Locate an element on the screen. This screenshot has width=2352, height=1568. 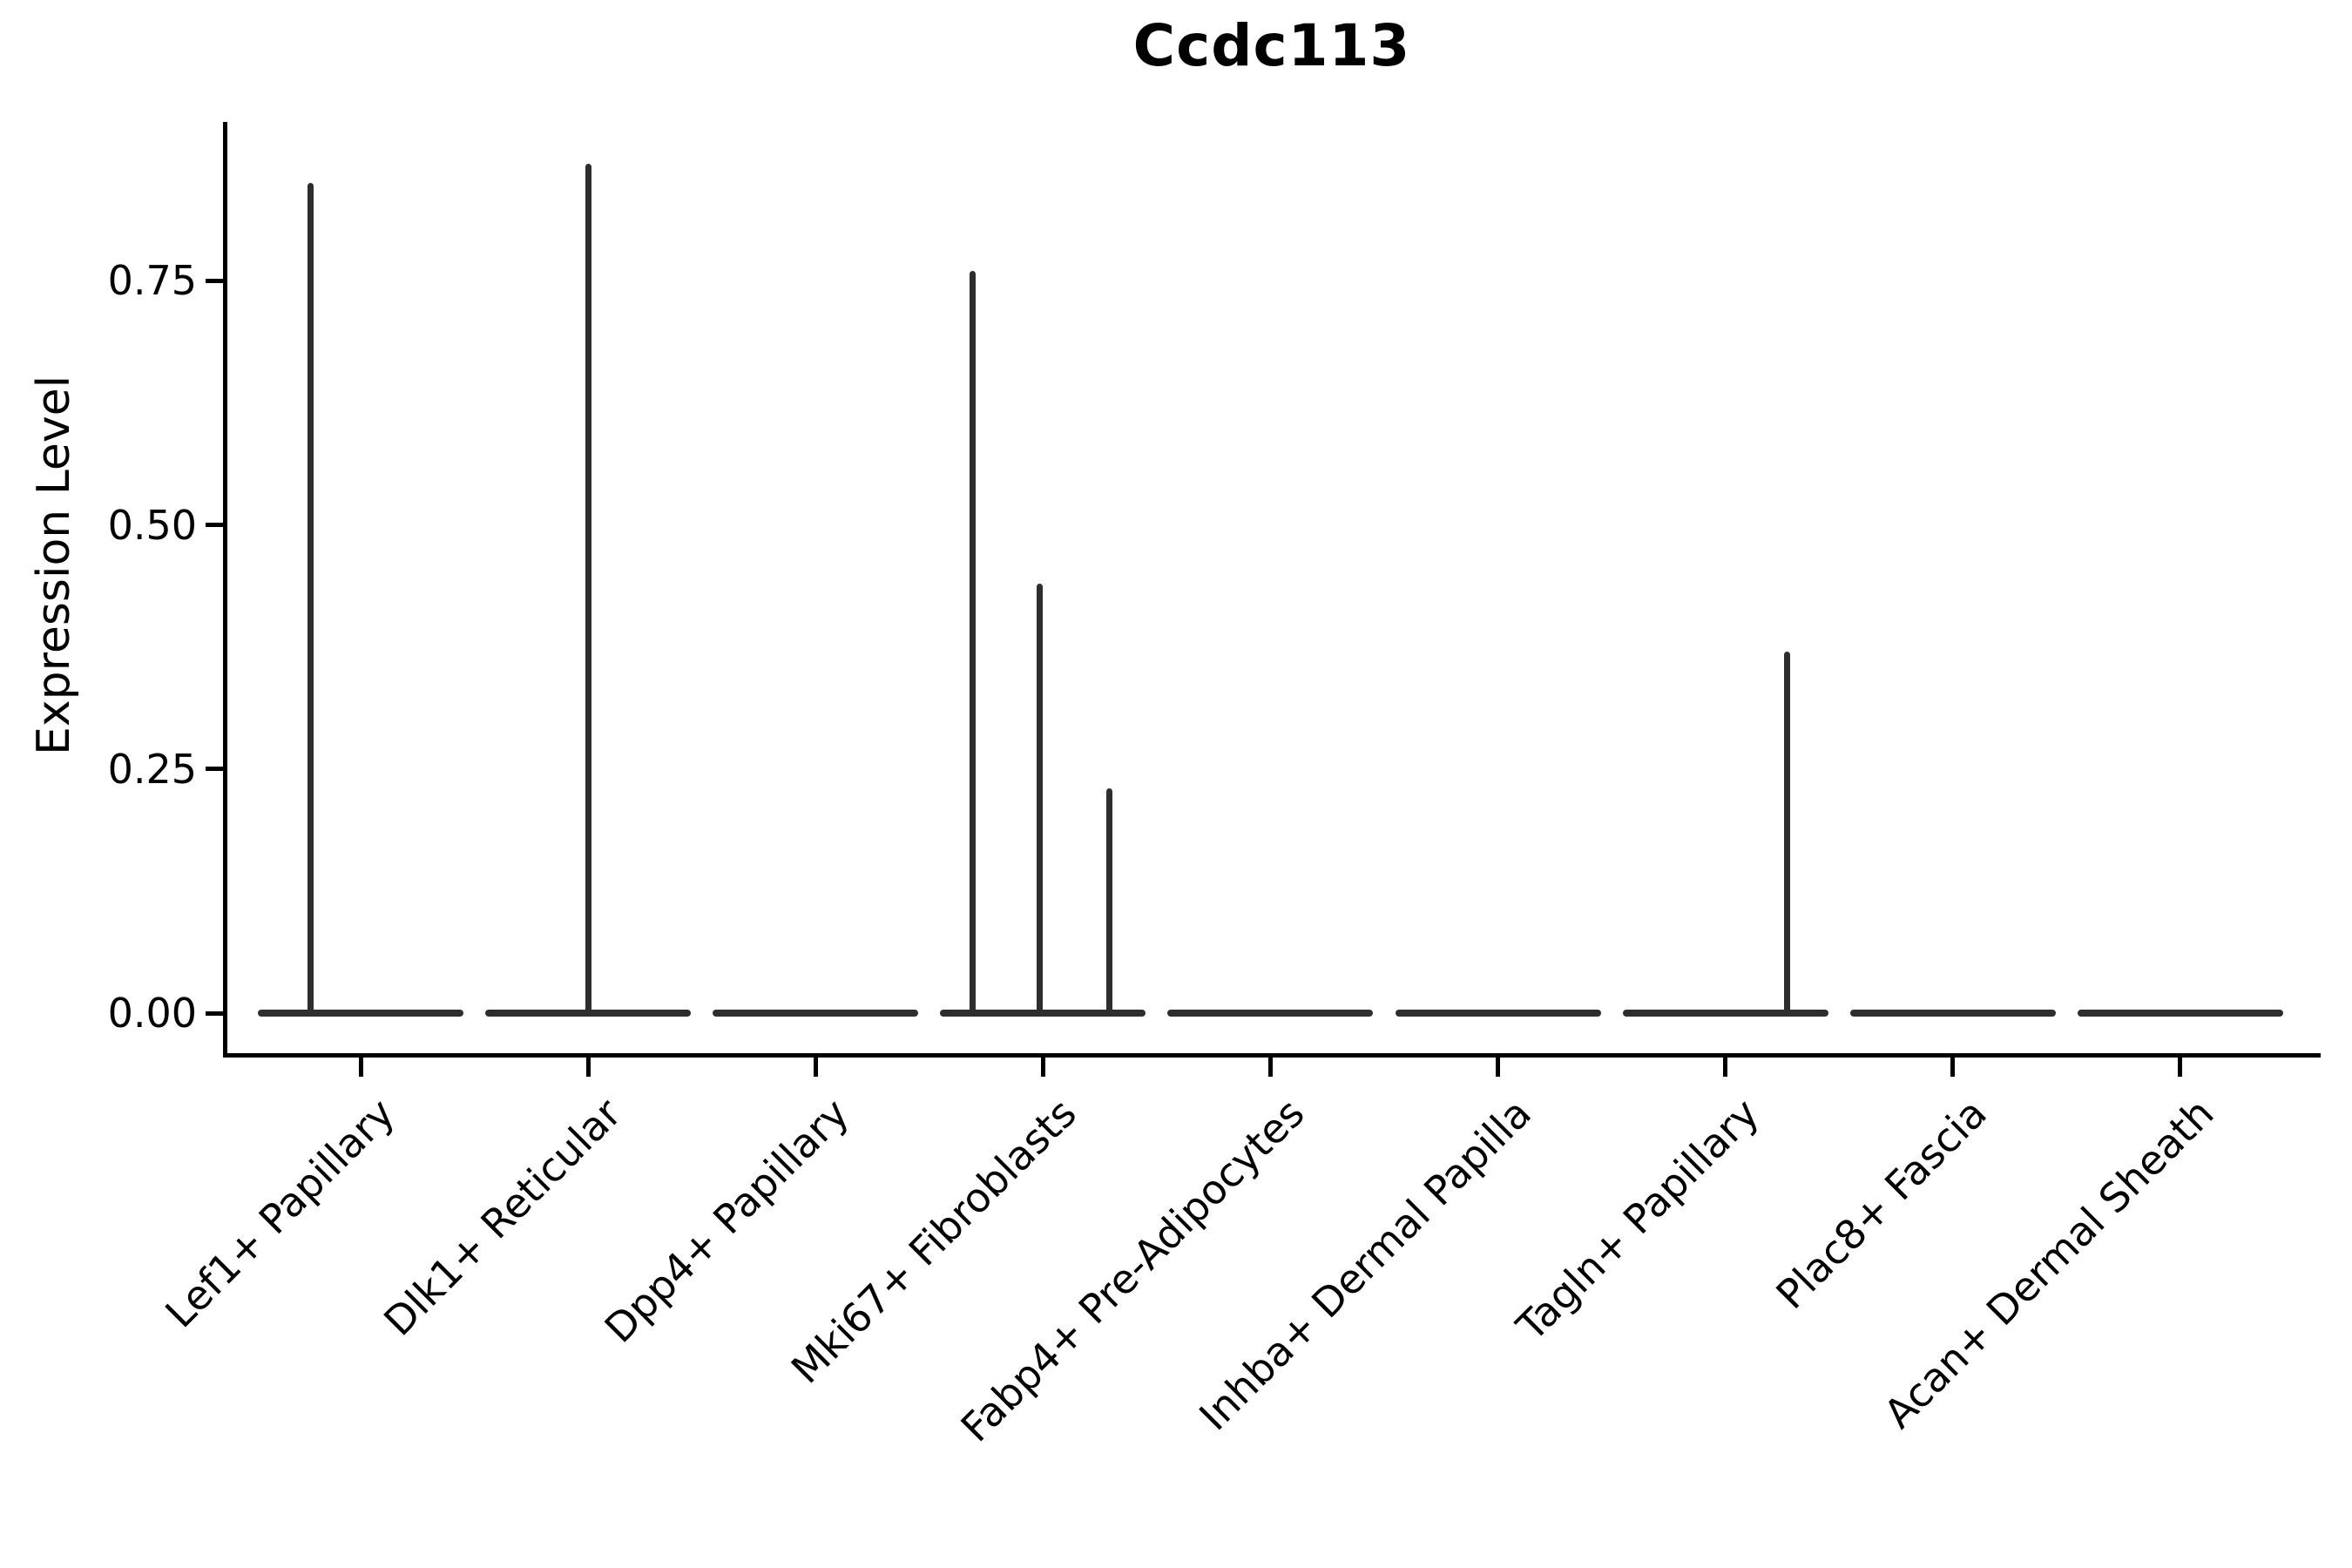
y-tick-label: 0.25 is located at coordinates (152, 769).